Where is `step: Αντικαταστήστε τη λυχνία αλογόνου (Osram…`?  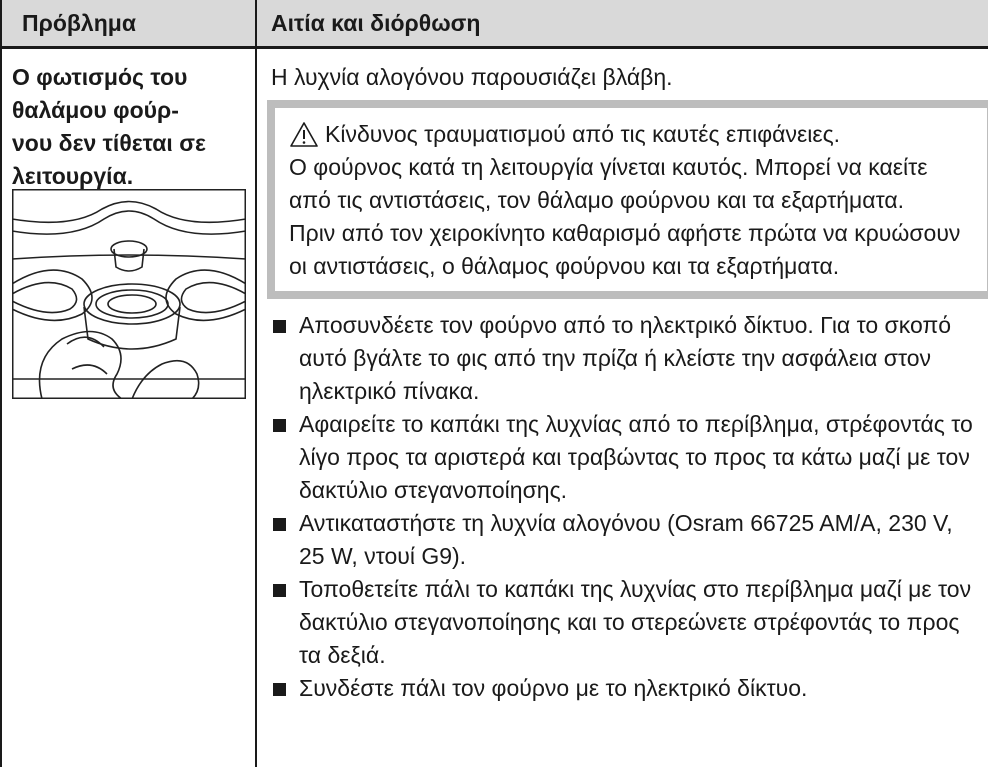 step: Αντικαταστήστε τη λυχνία αλογόνου (Osram… is located at coordinates (626, 540).